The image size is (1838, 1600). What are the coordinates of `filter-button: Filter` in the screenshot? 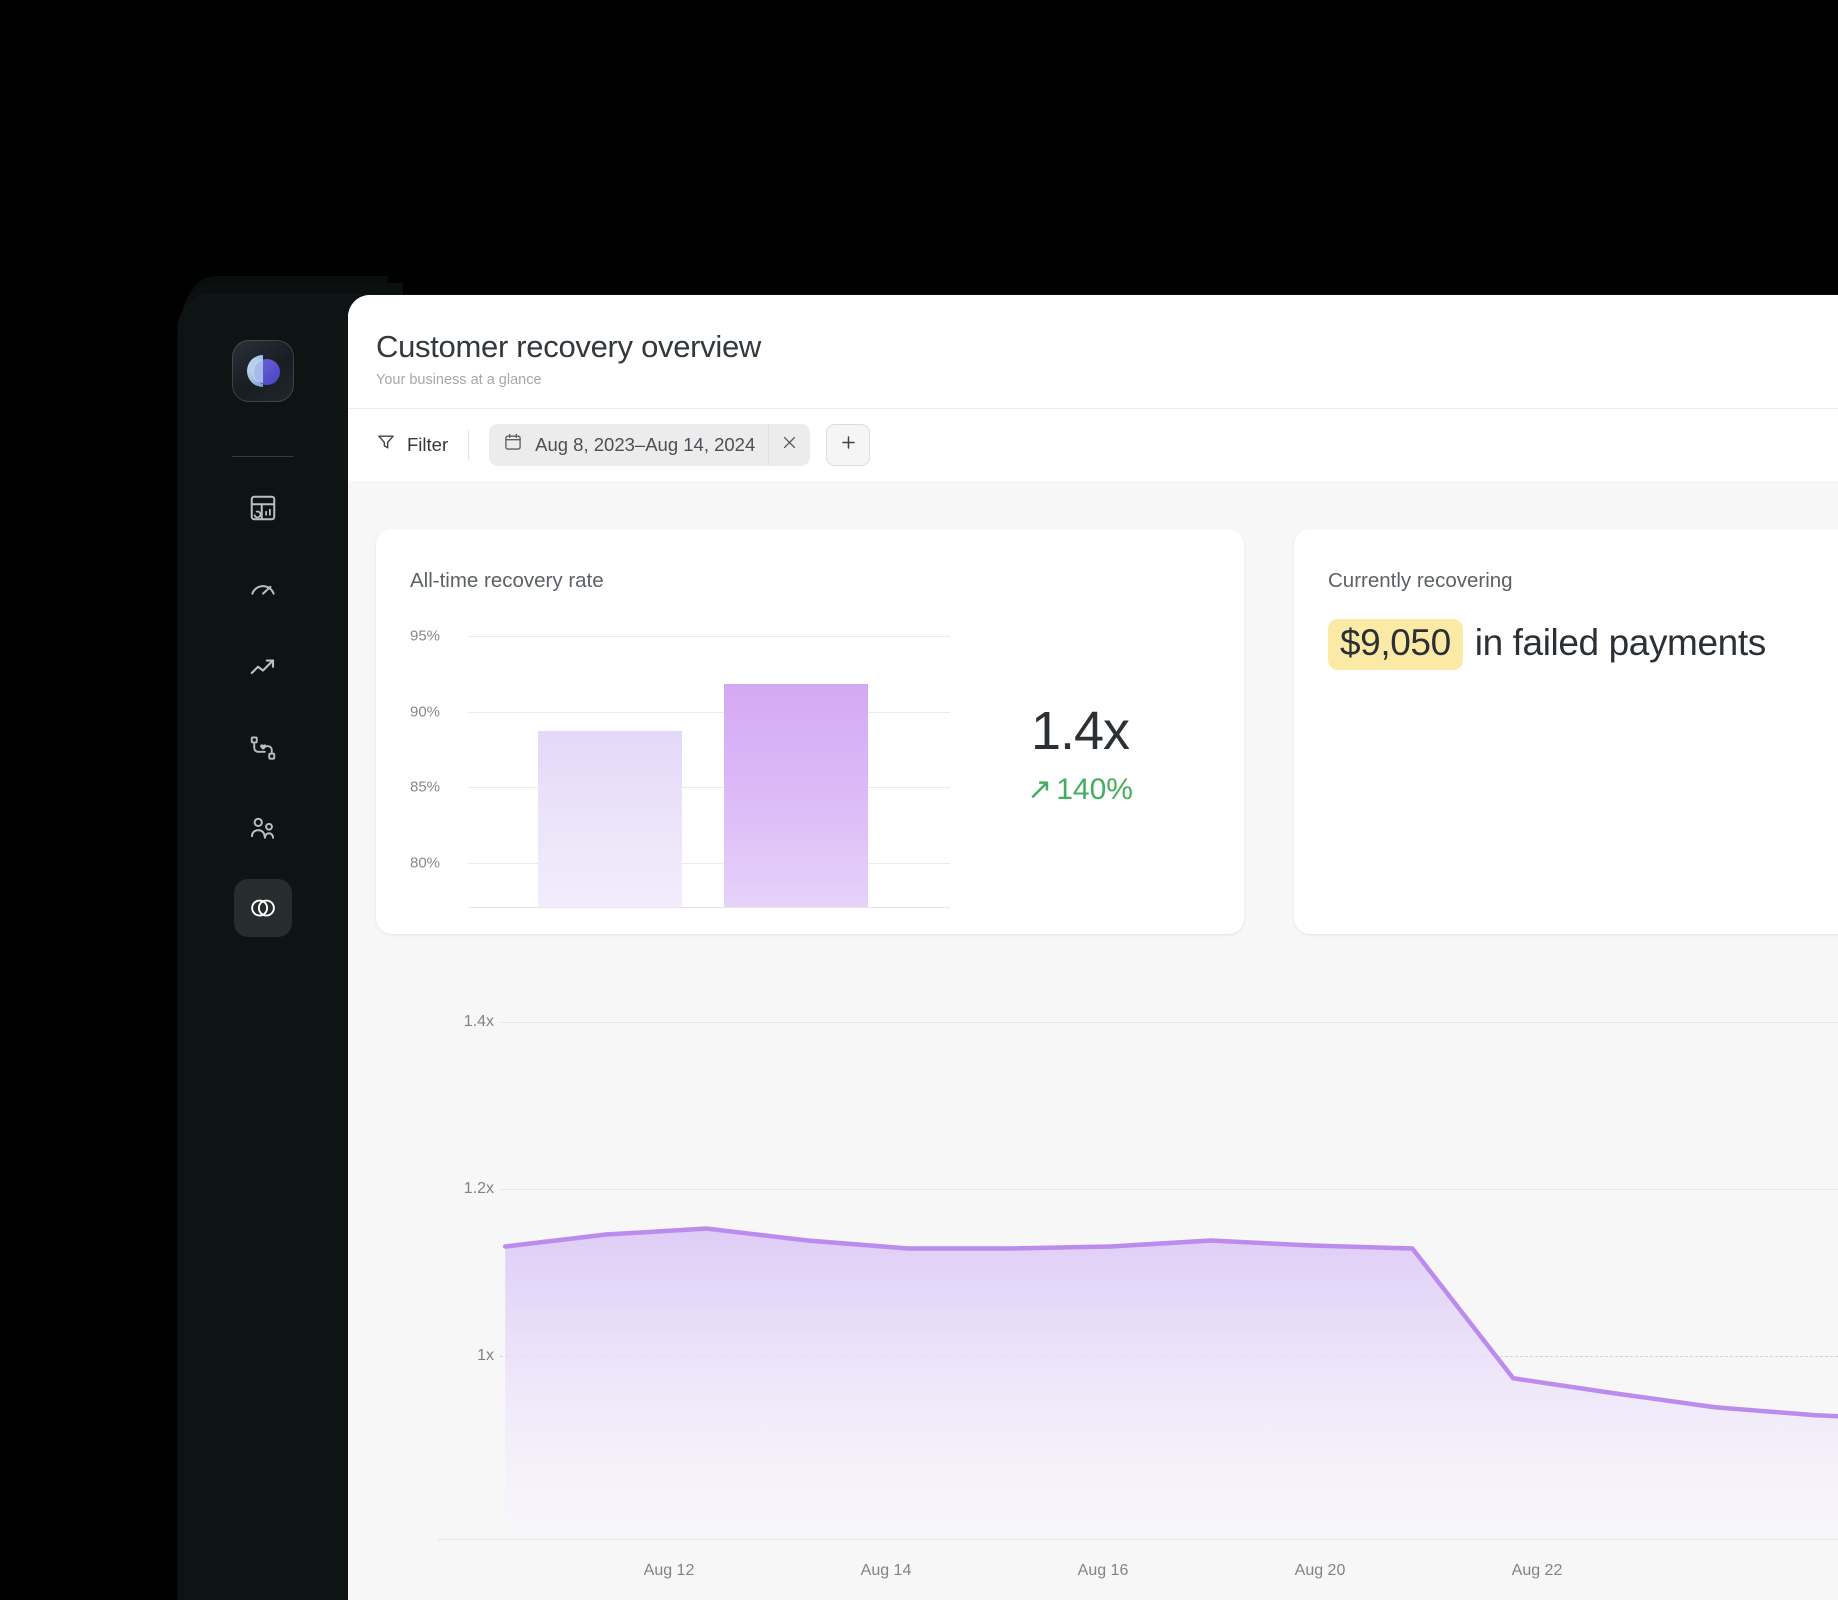 It's located at (422, 444).